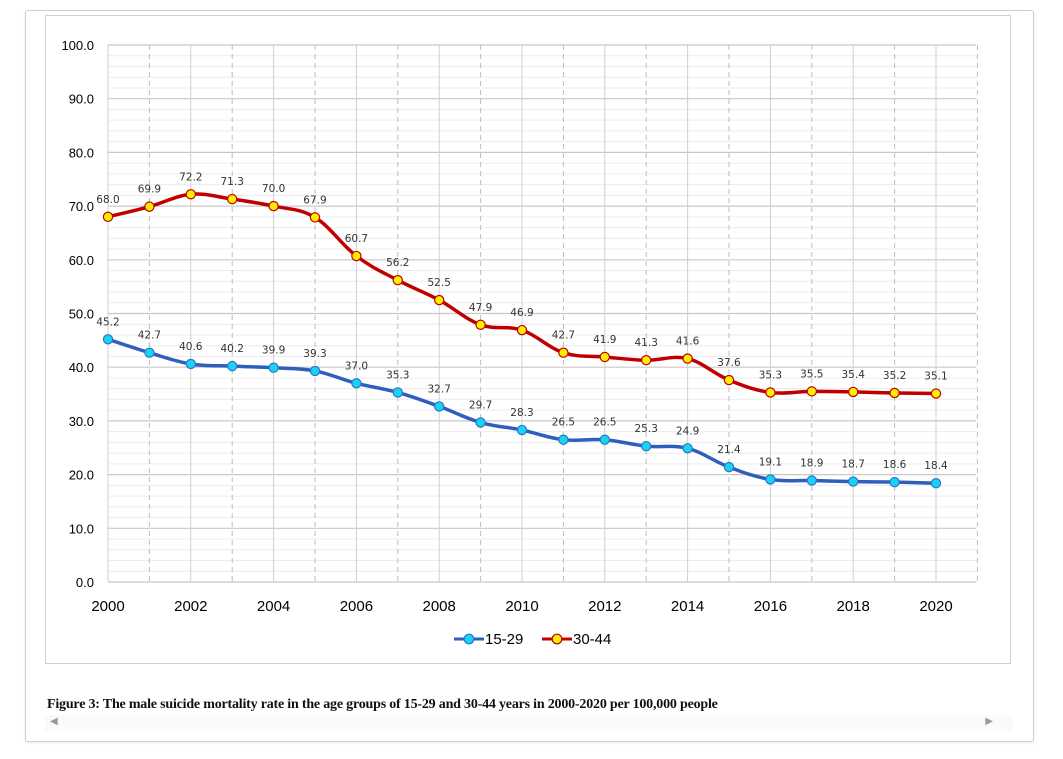  I want to click on data-label: 52.5, so click(439, 283).